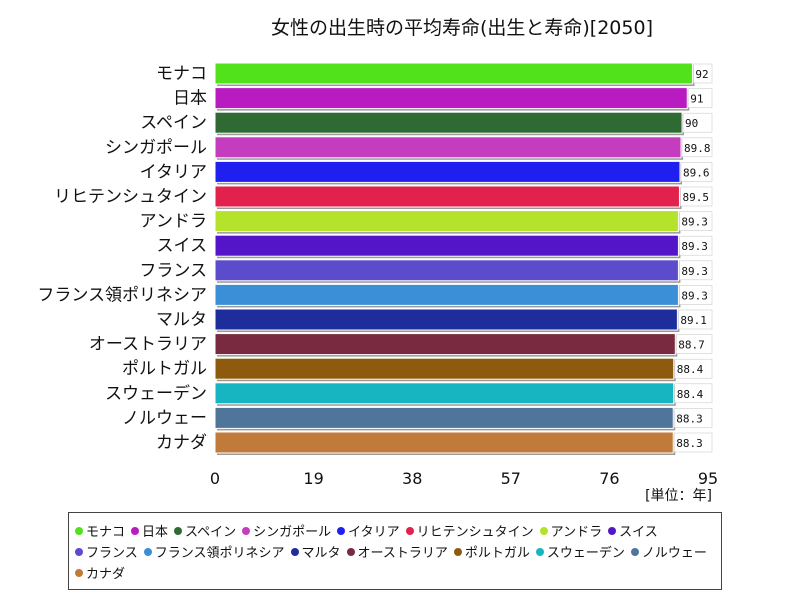 Image resolution: width=800 pixels, height=600 pixels. I want to click on category-label: イタリア, so click(173, 172).